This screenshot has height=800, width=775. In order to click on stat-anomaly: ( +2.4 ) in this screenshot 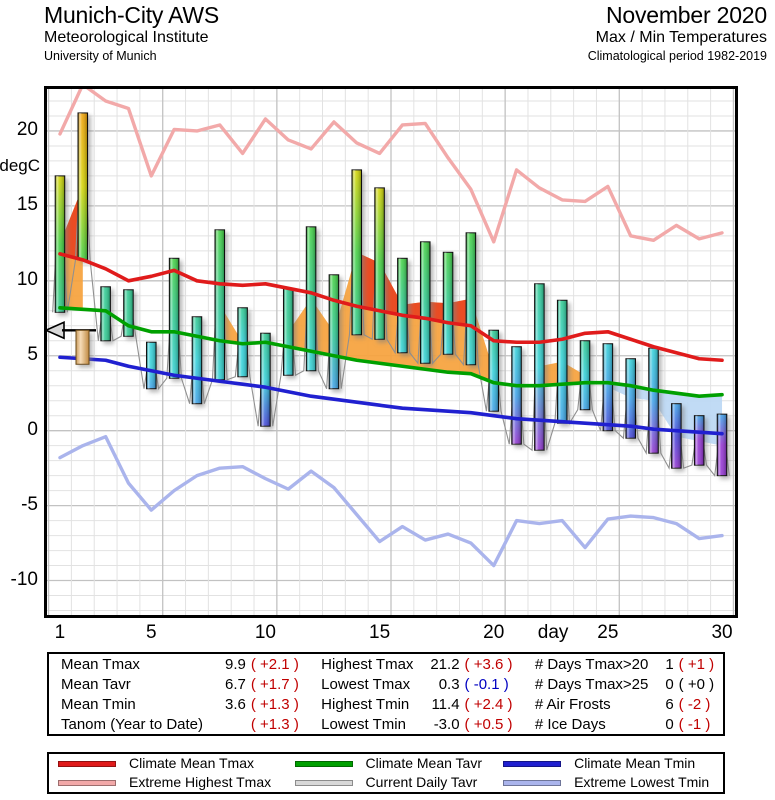, I will do `click(488, 704)`.